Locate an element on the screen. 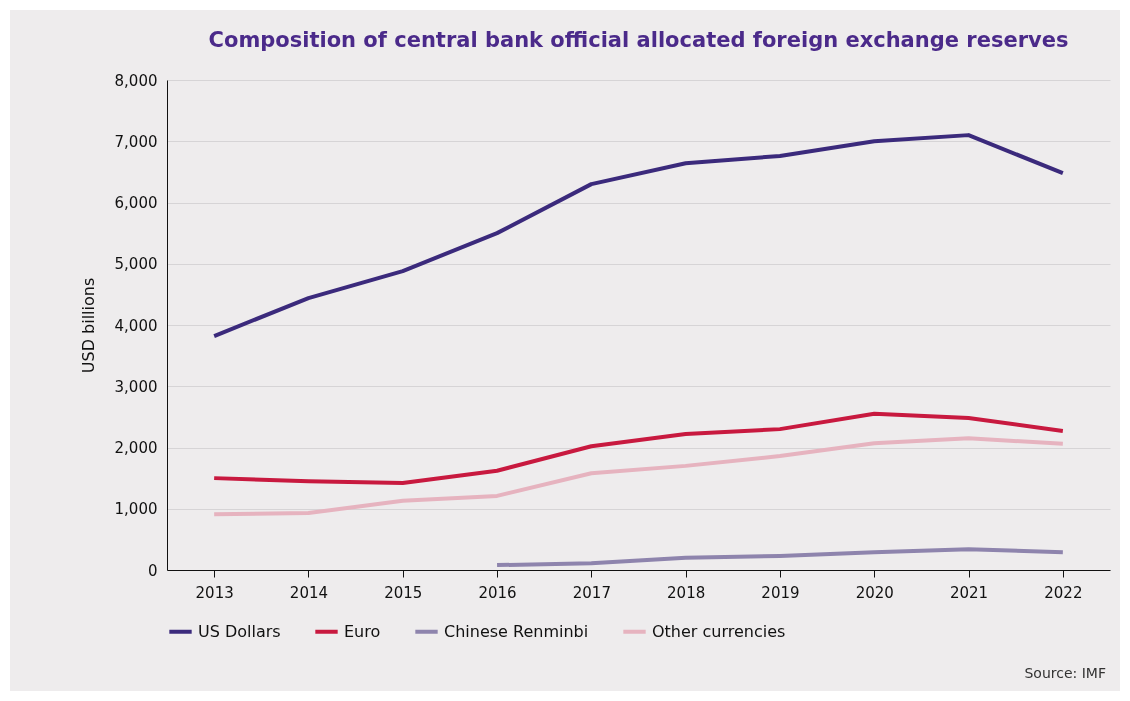 This screenshot has width=1130, height=701. chart-title: Composition of central bank official allocated foreign exchange reserves is located at coordinates (638, 40).